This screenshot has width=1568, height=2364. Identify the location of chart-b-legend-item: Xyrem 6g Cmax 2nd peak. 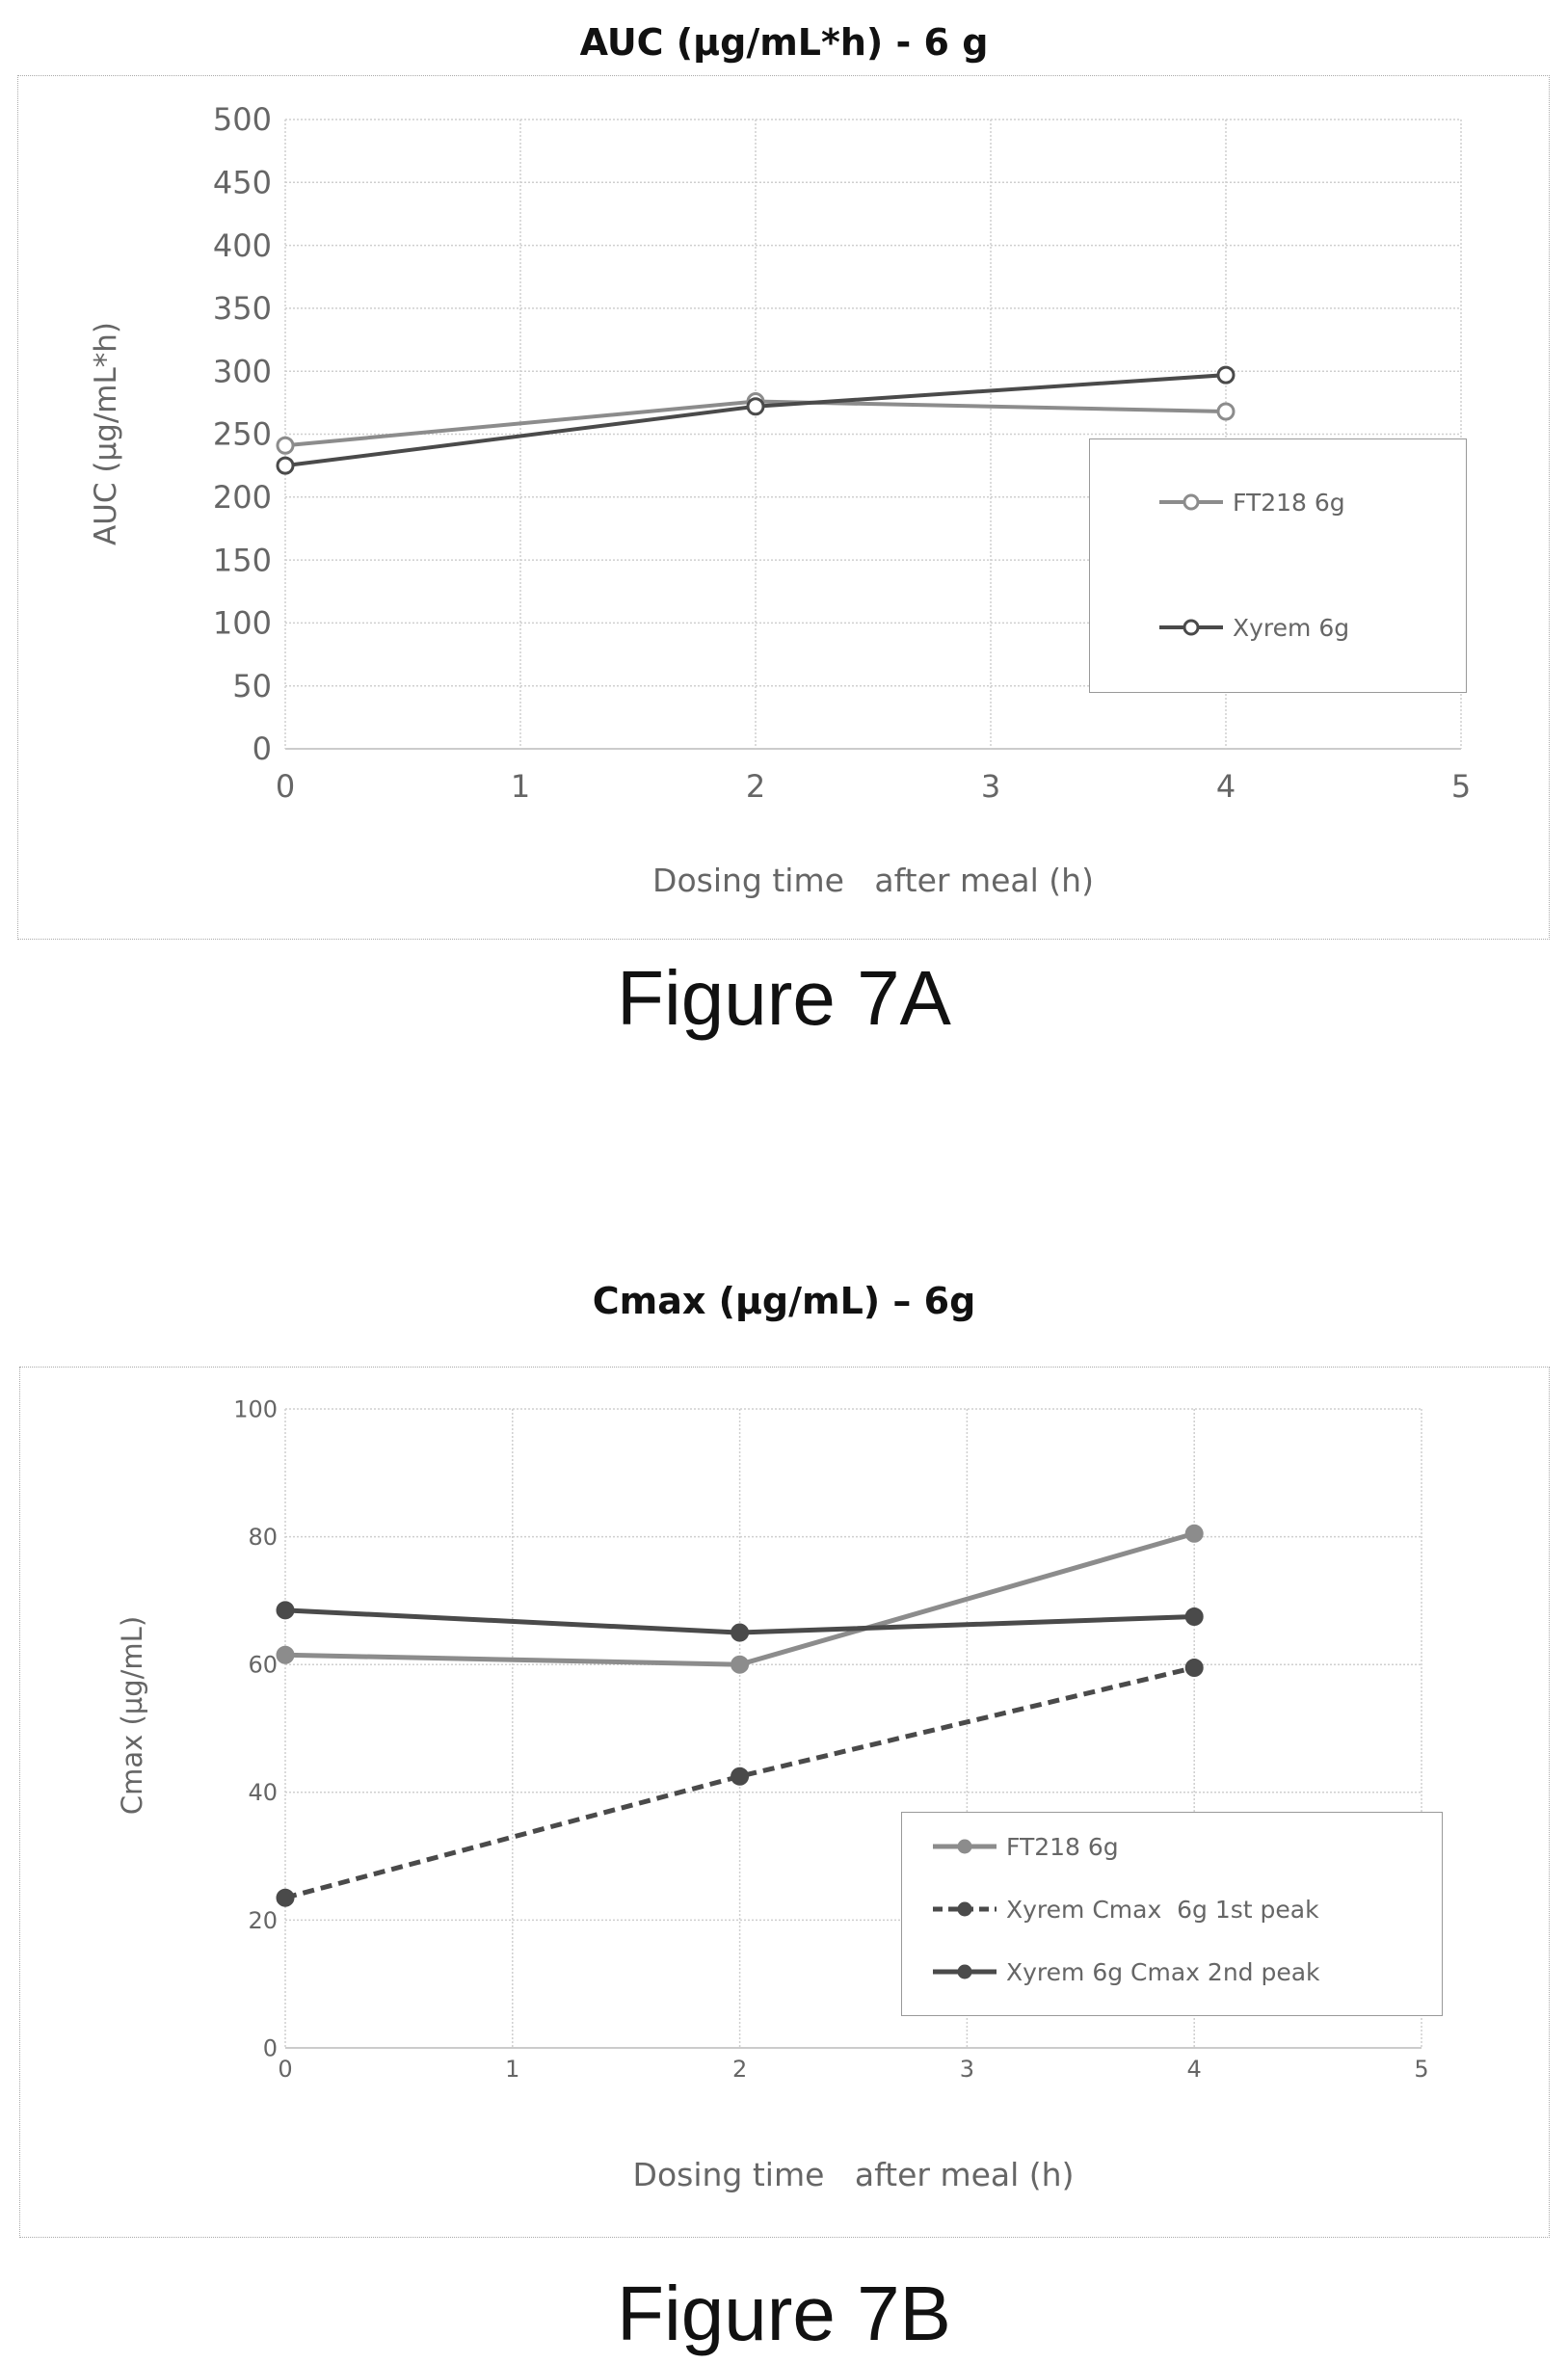
(1125, 1971).